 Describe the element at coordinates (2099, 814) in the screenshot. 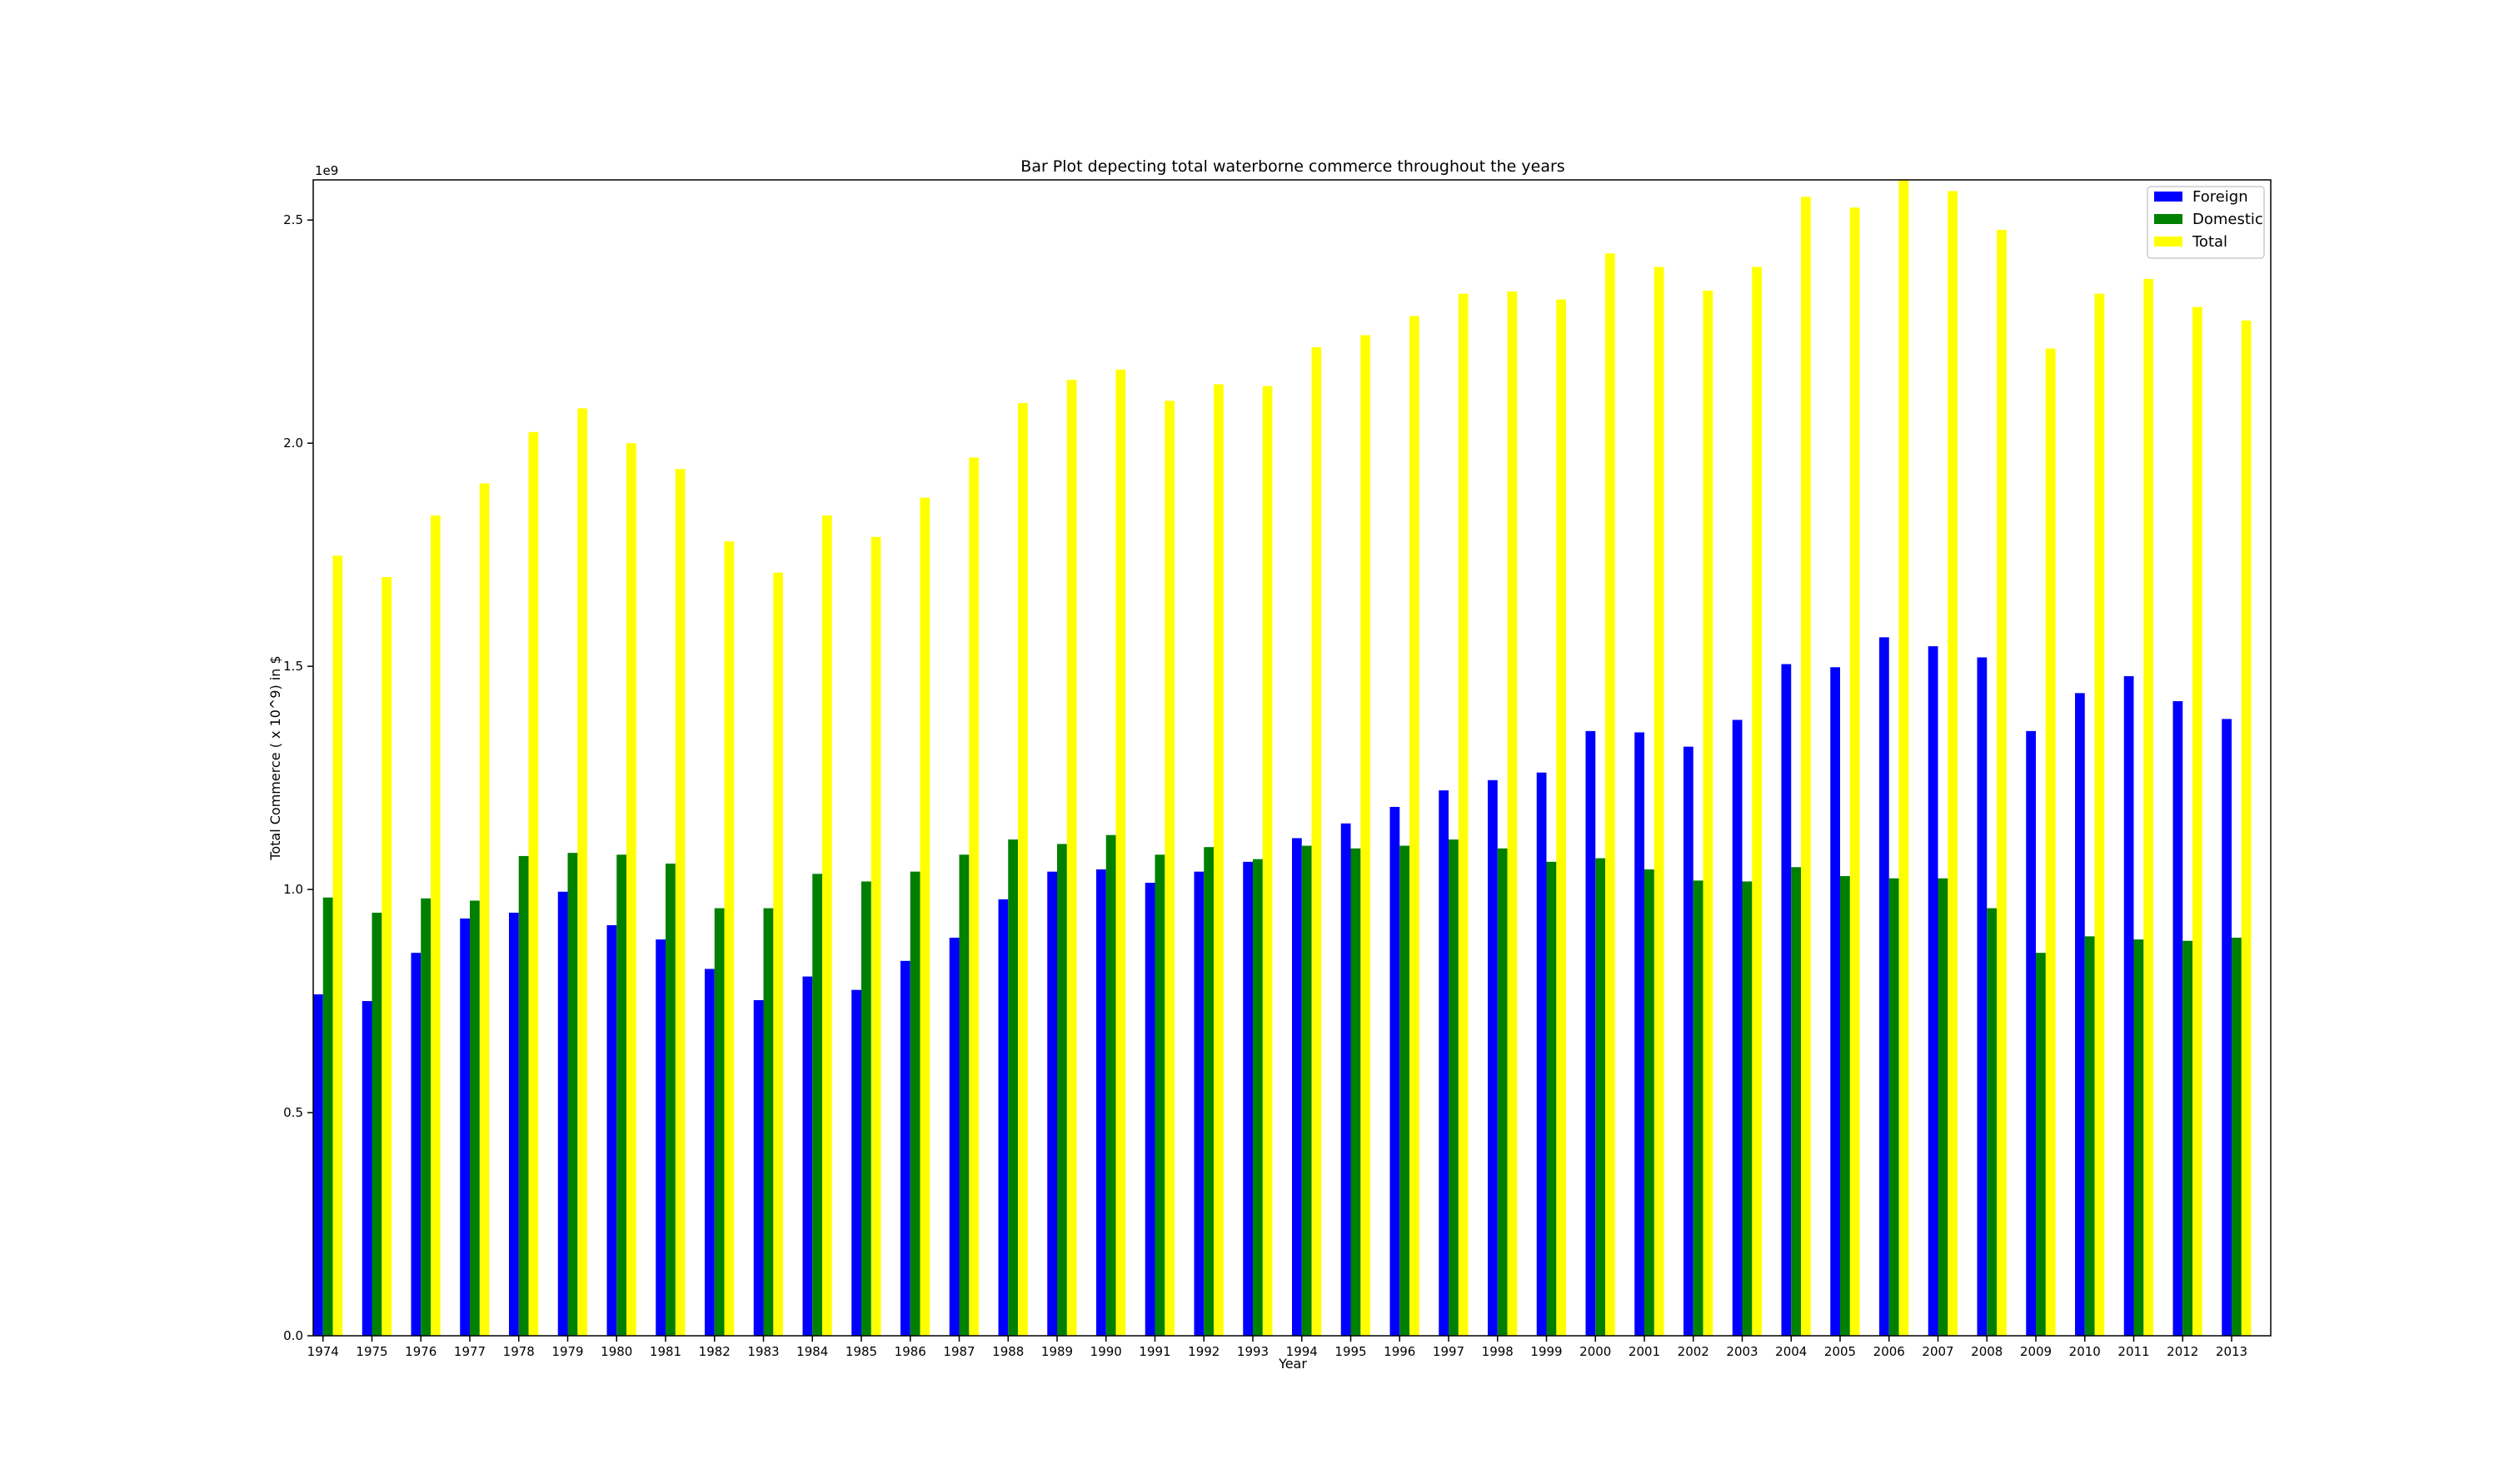

I see `bar-total-2010` at that location.